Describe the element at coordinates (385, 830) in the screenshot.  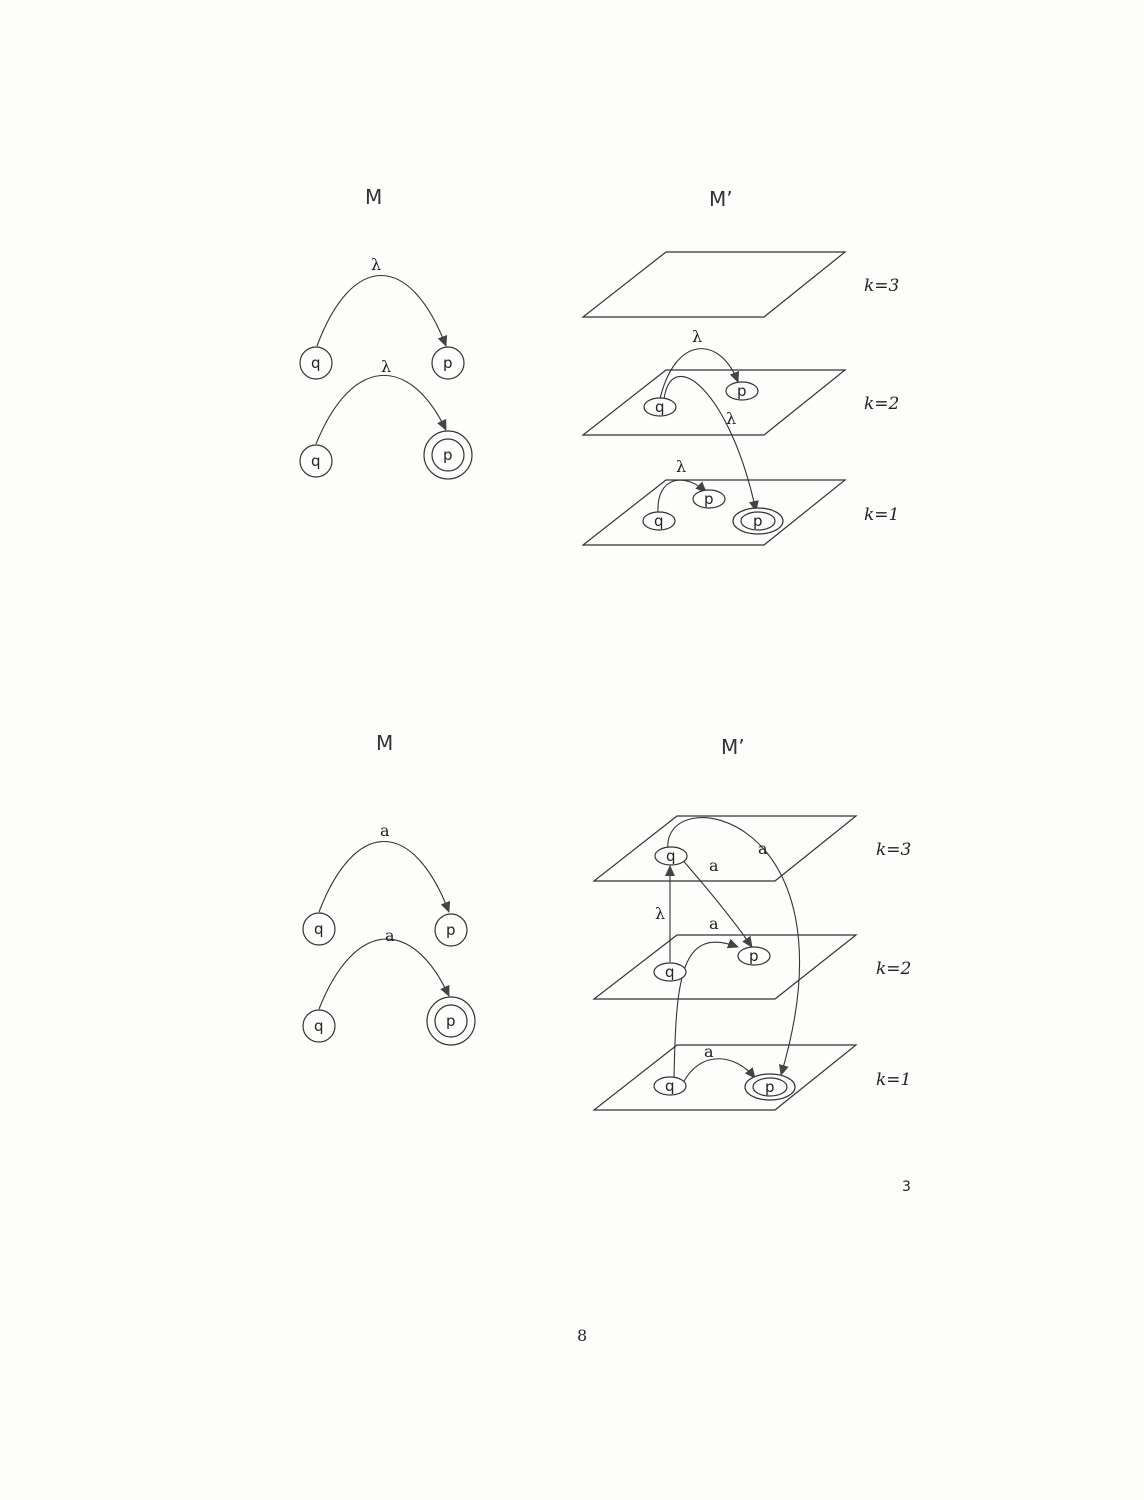
I see `bottom-left-edge-1-label: a` at that location.